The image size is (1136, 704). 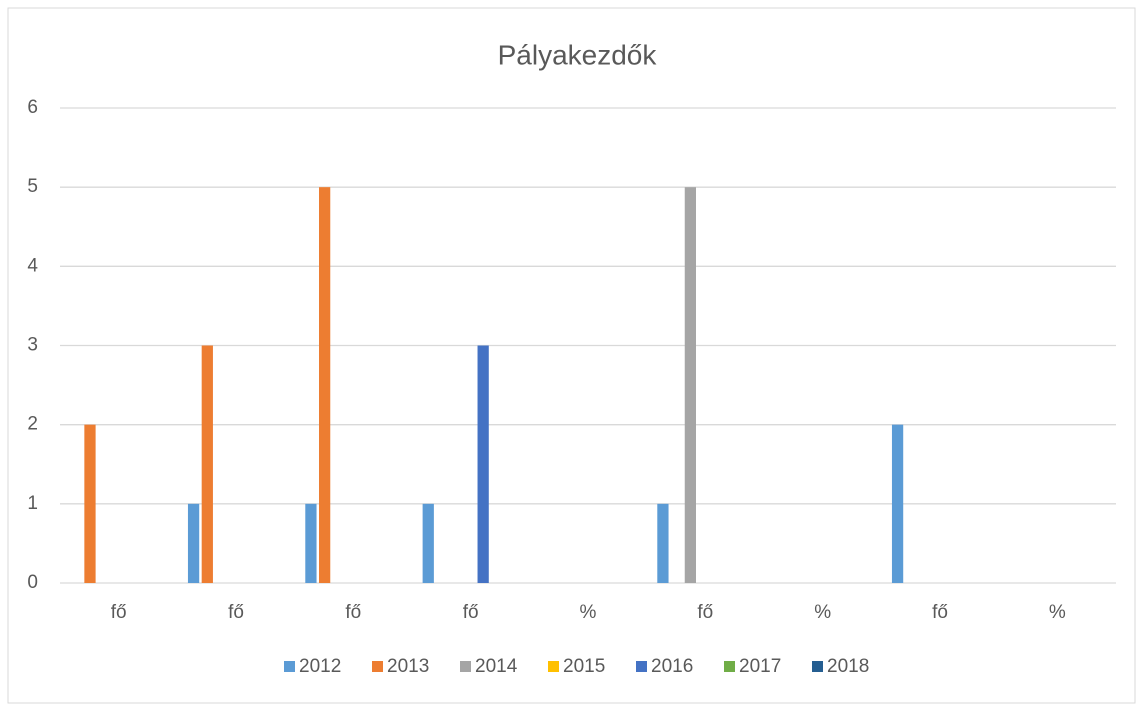 What do you see at coordinates (672, 666) in the screenshot?
I see `legend-label: 2016` at bounding box center [672, 666].